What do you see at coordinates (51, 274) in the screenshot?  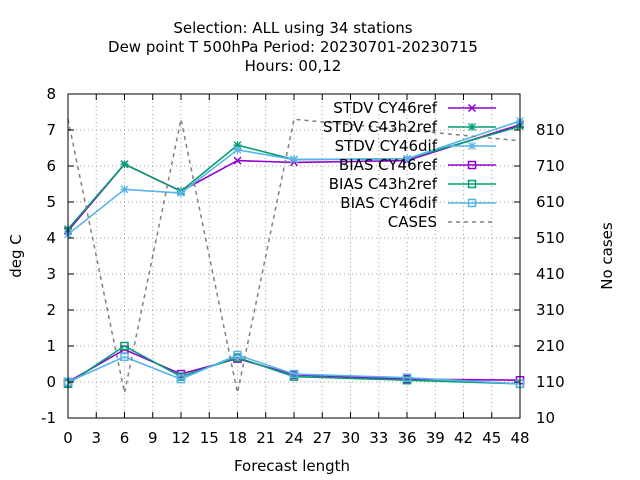 I see `y-tick-label: 3` at bounding box center [51, 274].